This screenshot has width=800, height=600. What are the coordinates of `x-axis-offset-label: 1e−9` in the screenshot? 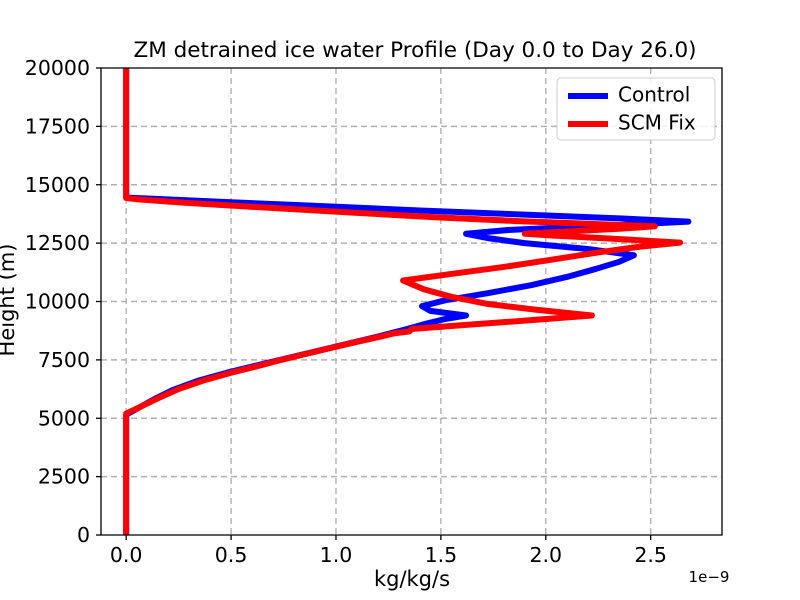 It's located at (709, 577).